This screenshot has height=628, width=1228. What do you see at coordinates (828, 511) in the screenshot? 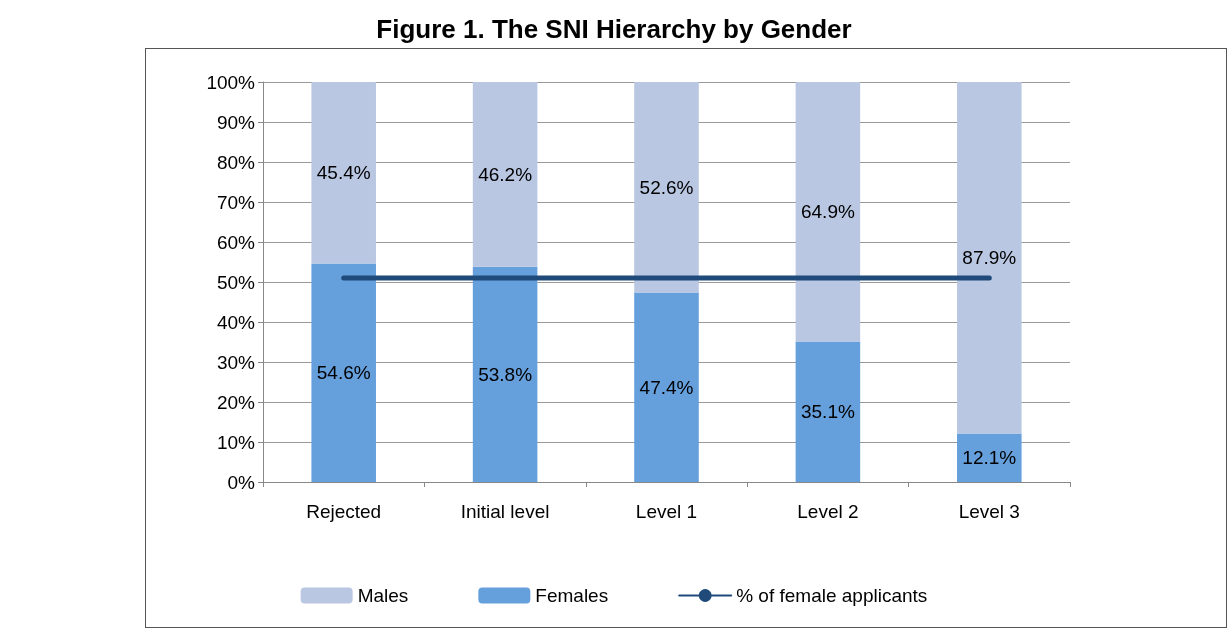
I see `x-tick-label: Level 2` at bounding box center [828, 511].